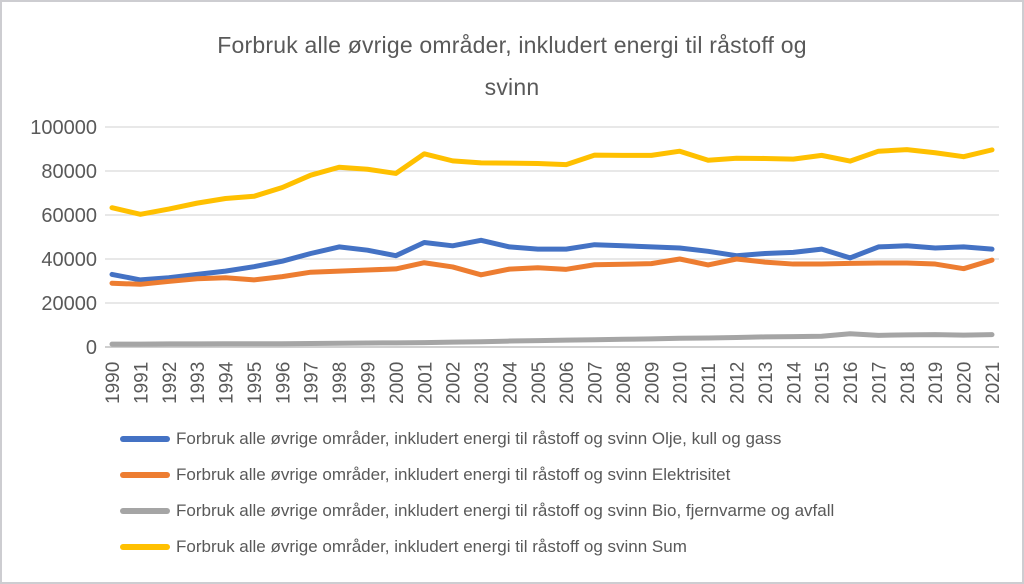  I want to click on x-axis-tick-label: 2009, so click(652, 383).